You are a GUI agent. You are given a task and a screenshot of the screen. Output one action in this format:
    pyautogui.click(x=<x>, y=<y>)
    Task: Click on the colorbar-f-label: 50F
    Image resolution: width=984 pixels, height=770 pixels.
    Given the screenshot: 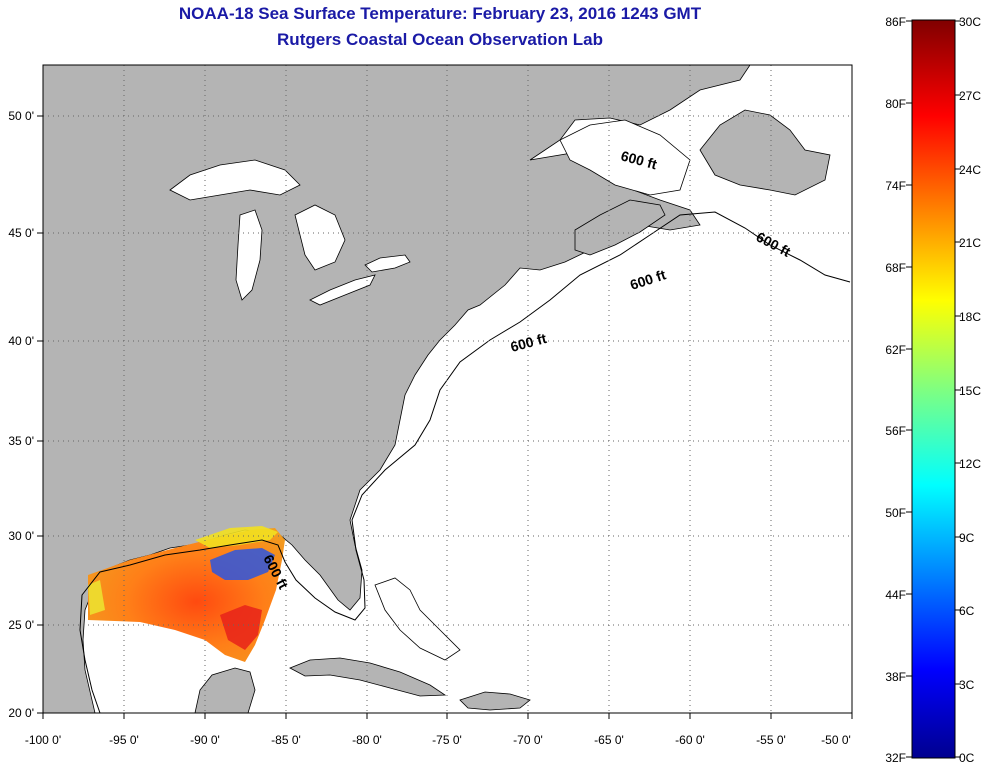 What is the action you would take?
    pyautogui.click(x=895, y=513)
    